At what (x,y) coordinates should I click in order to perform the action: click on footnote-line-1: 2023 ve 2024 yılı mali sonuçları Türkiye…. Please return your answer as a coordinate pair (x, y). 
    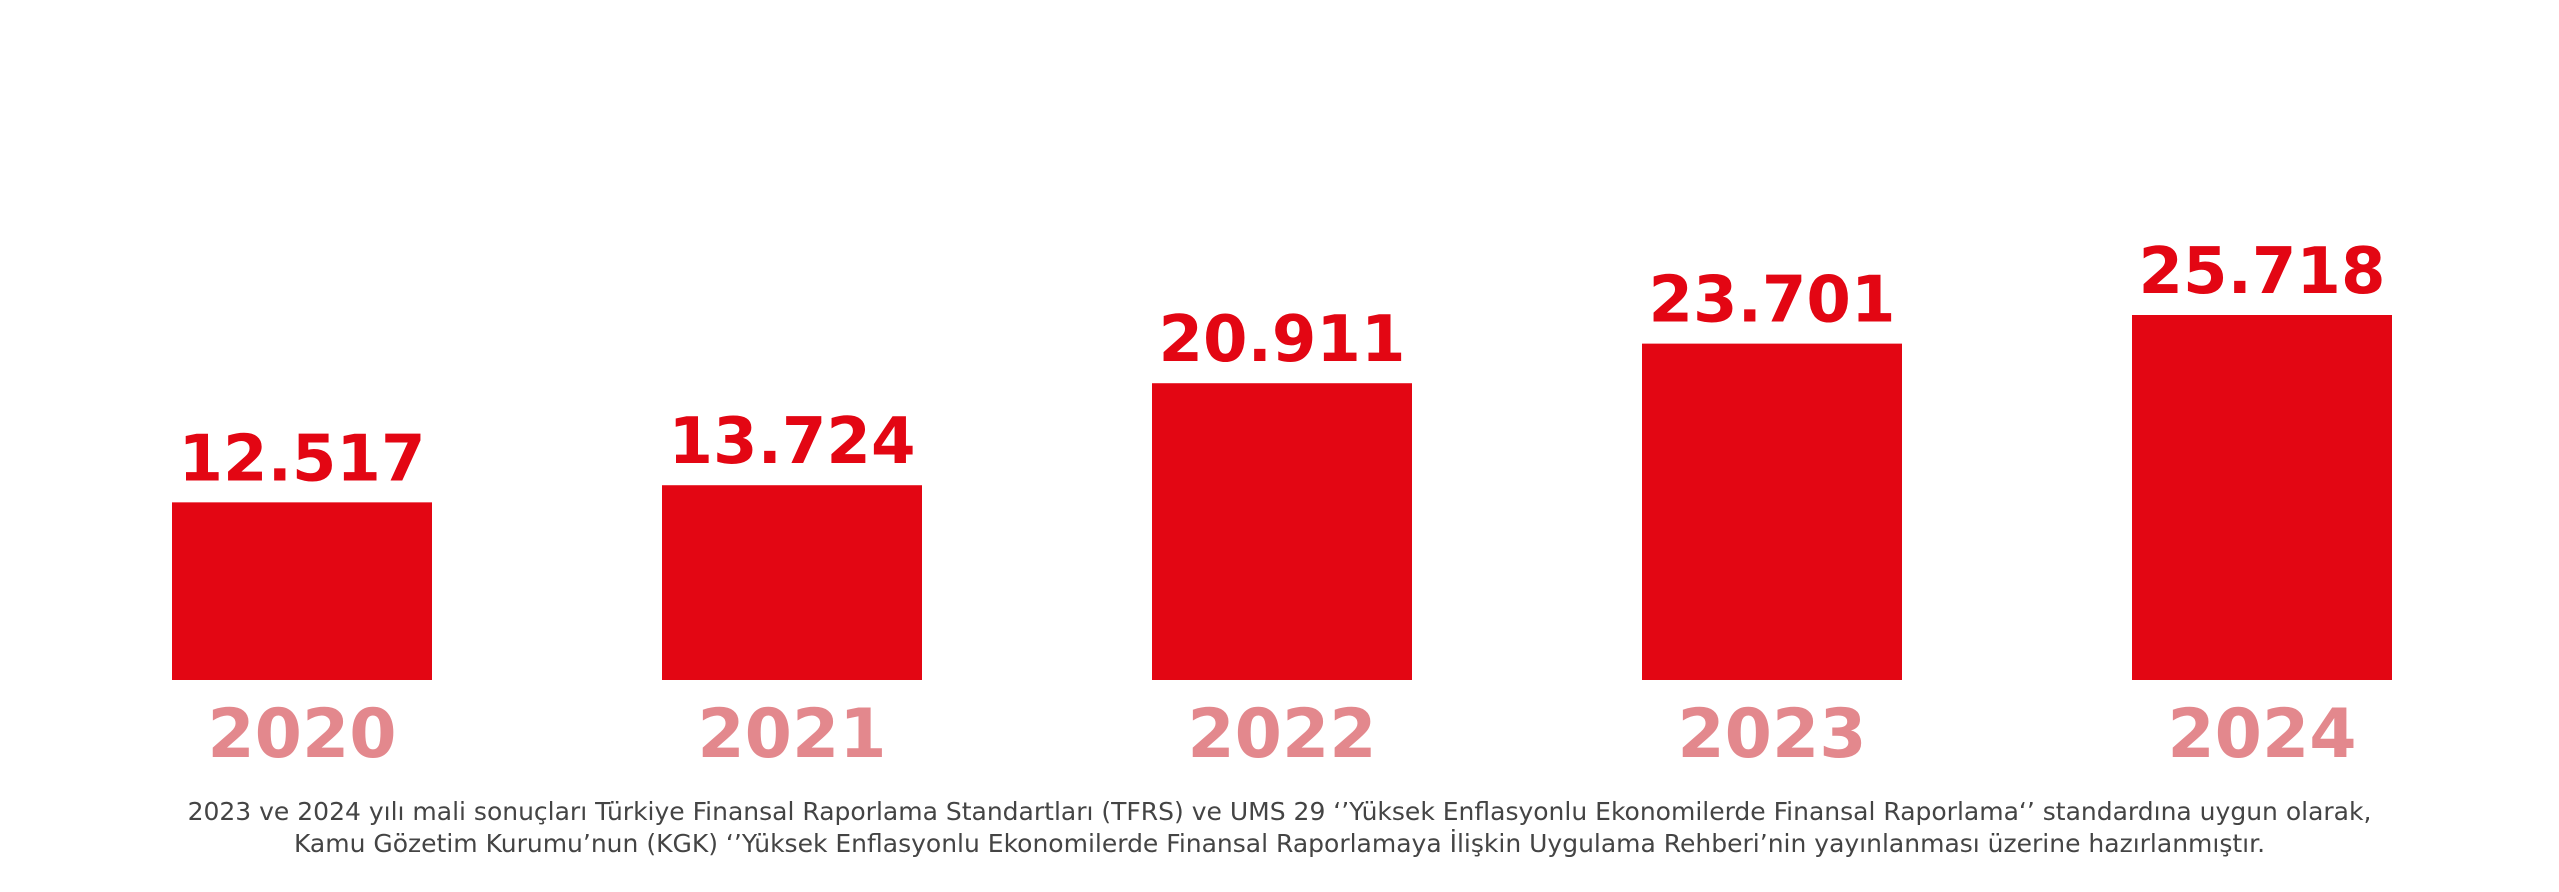
    Looking at the image, I should click on (1279, 811).